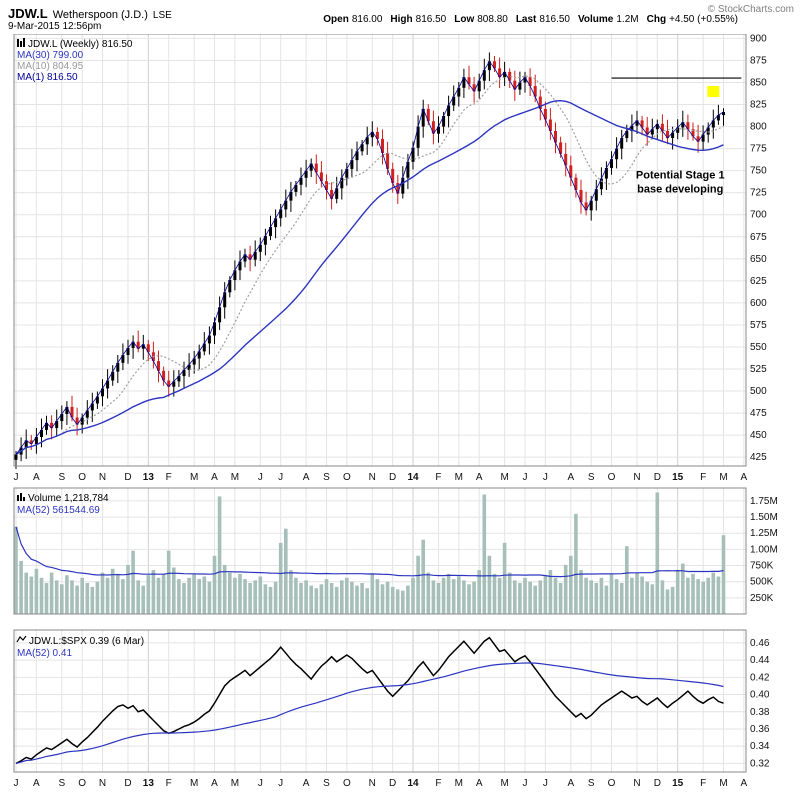 The width and height of the screenshot is (800, 795). Describe the element at coordinates (758, 259) in the screenshot. I see `price-tick-label: 650` at that location.